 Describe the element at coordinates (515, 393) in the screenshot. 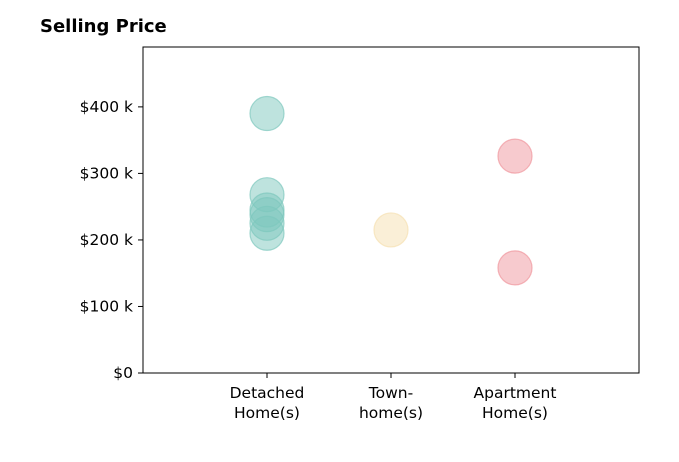

I see `x-tick-label: Apartment` at that location.